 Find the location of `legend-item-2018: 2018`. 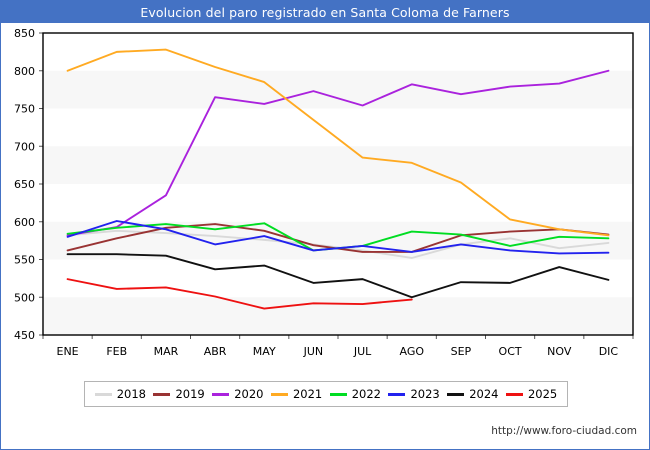

legend-item-2018: 2018 is located at coordinates (120, 394).